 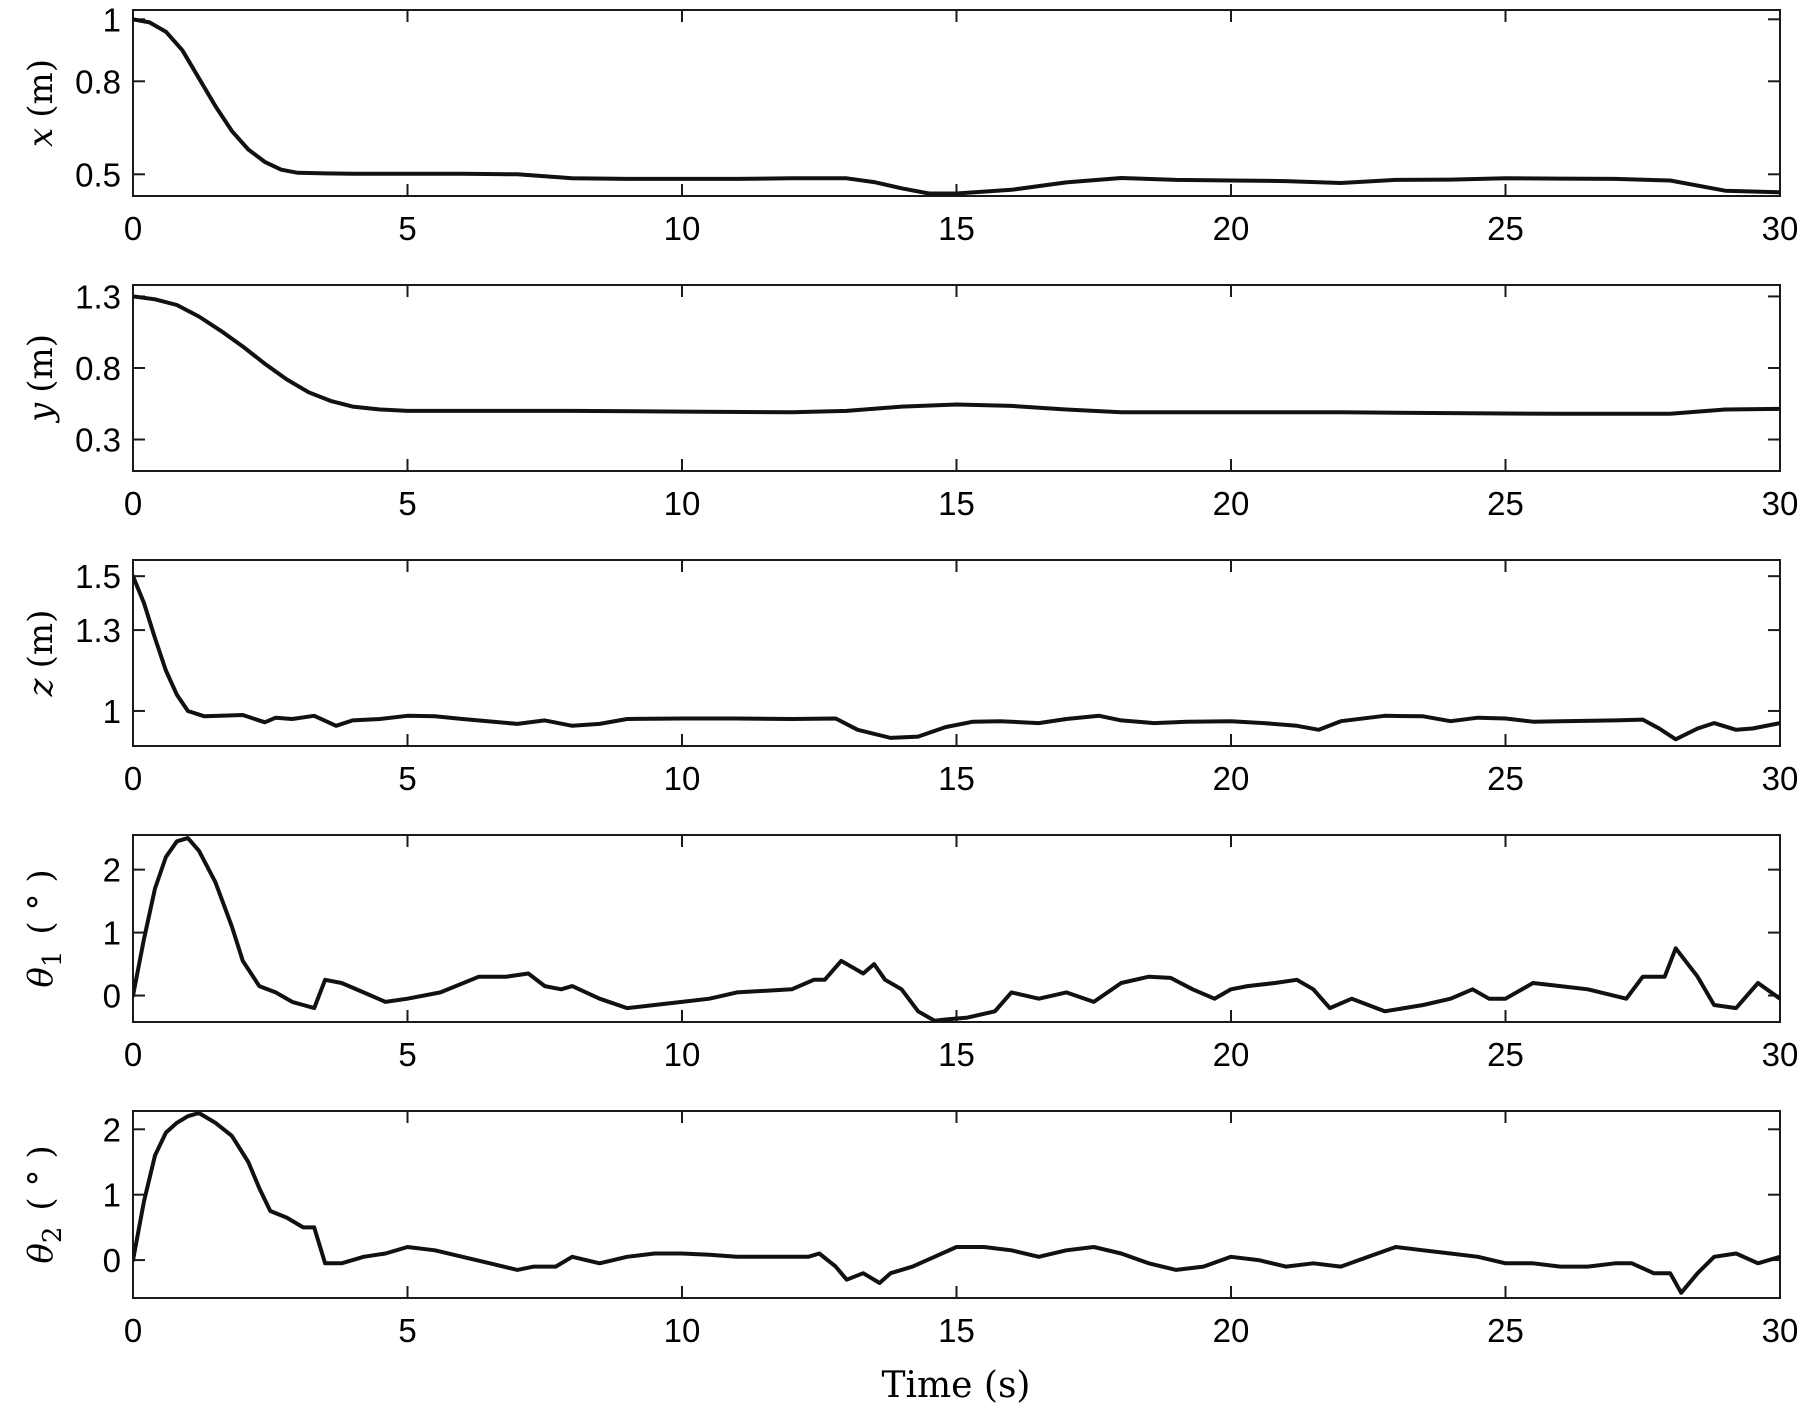 What do you see at coordinates (41, 413) in the screenshot?
I see `y-axis-label-var: y` at bounding box center [41, 413].